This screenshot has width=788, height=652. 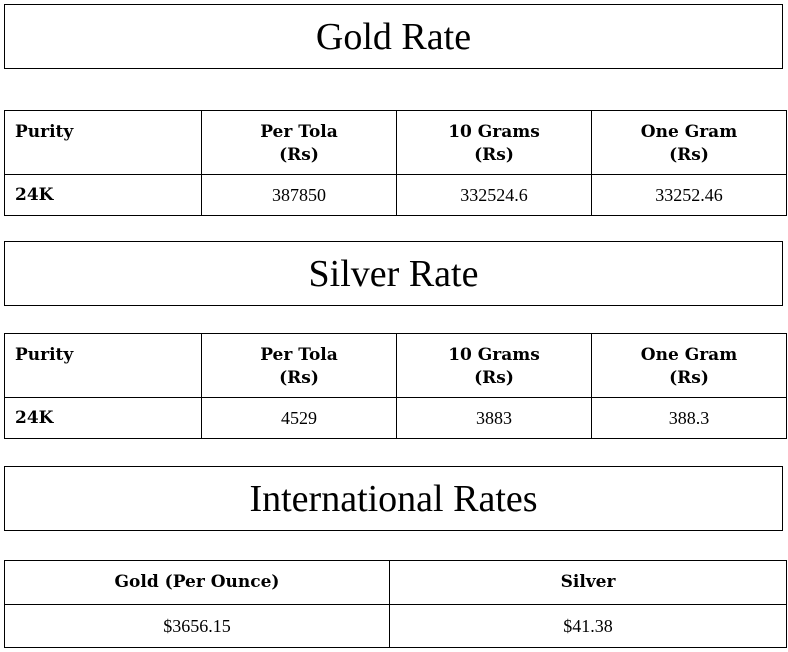 What do you see at coordinates (197, 582) in the screenshot?
I see `header-gold-per-ounce: Gold (Per Ounce)` at bounding box center [197, 582].